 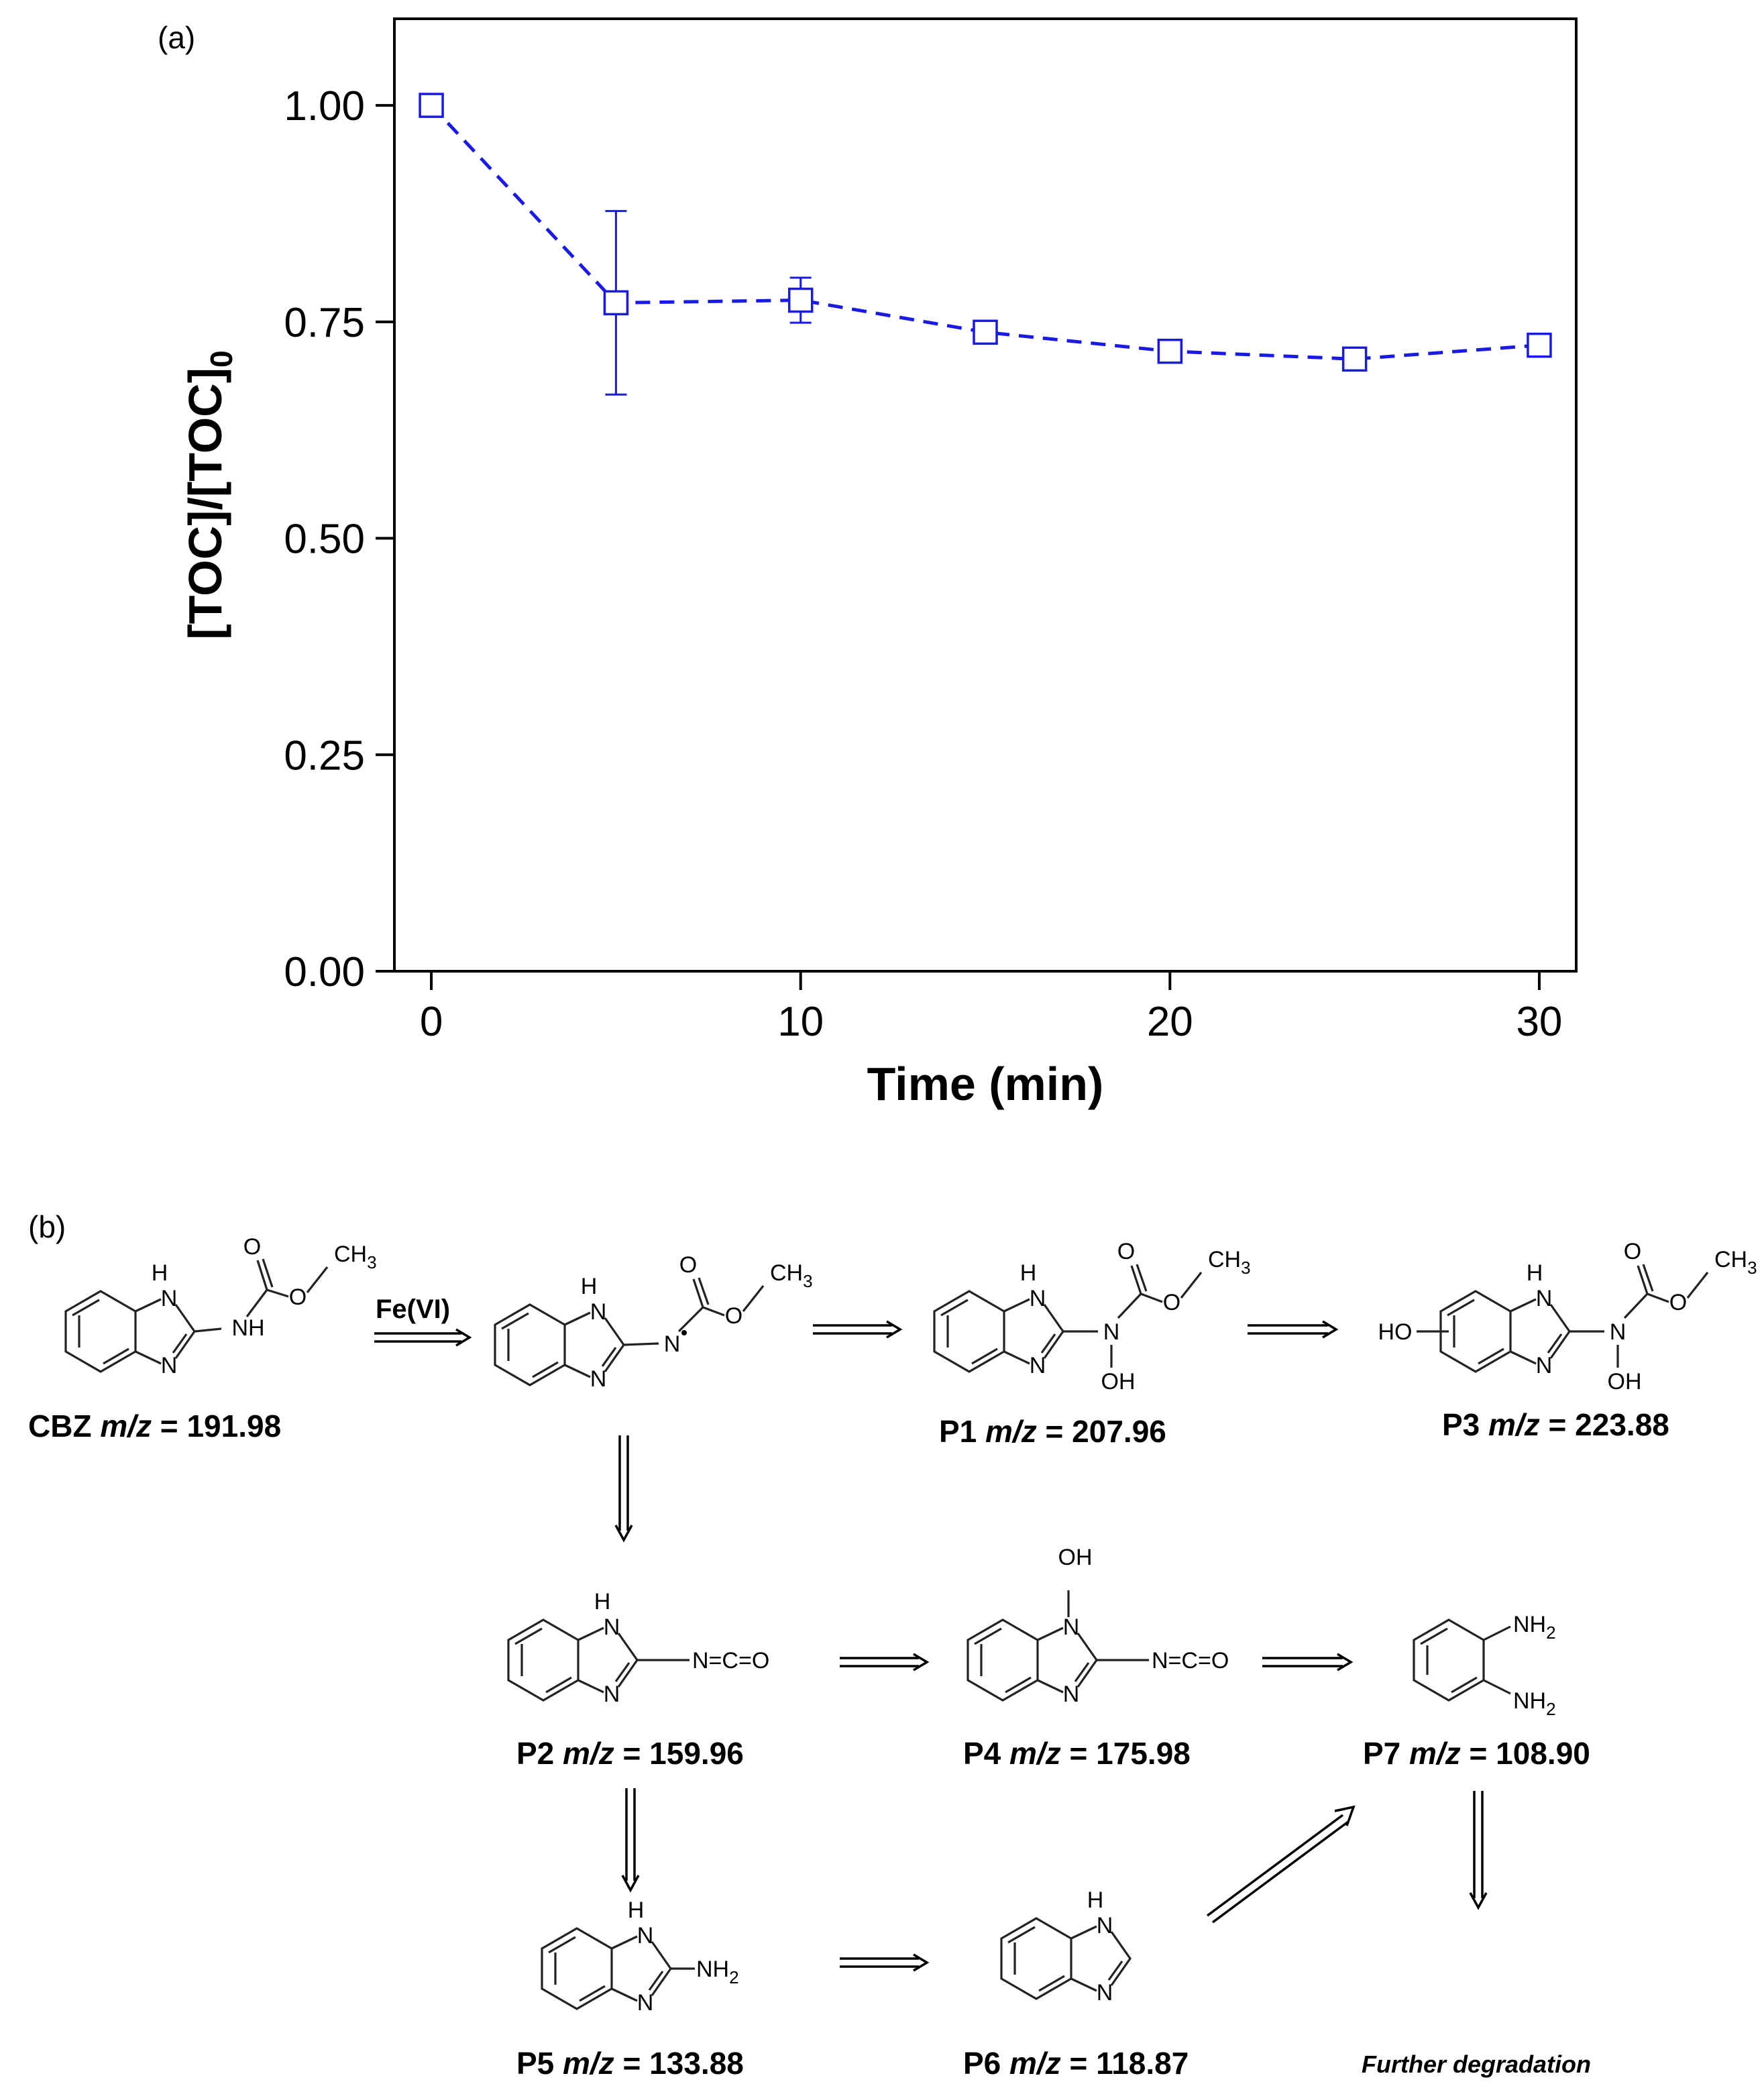 What do you see at coordinates (413, 1310) in the screenshot?
I see `reagent-label: Fe(VI)` at bounding box center [413, 1310].